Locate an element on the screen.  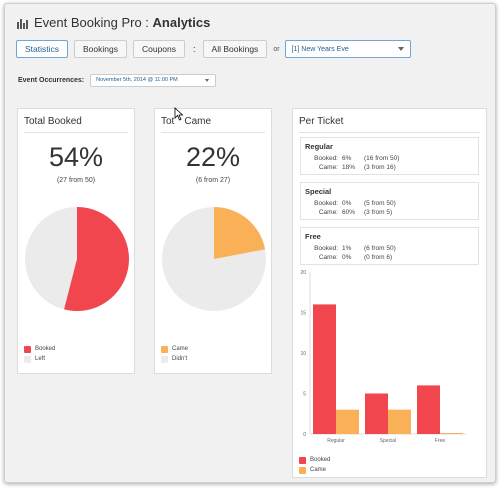
total-booked-title: Total Booked is located at coordinates (53, 121).